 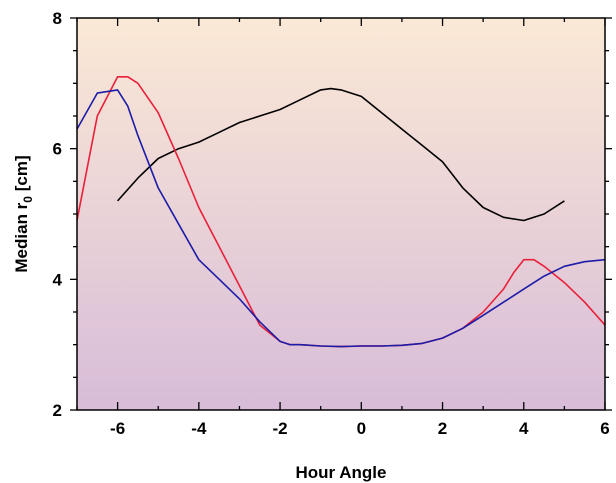 I want to click on x-tick-label: 2, so click(x=442, y=428).